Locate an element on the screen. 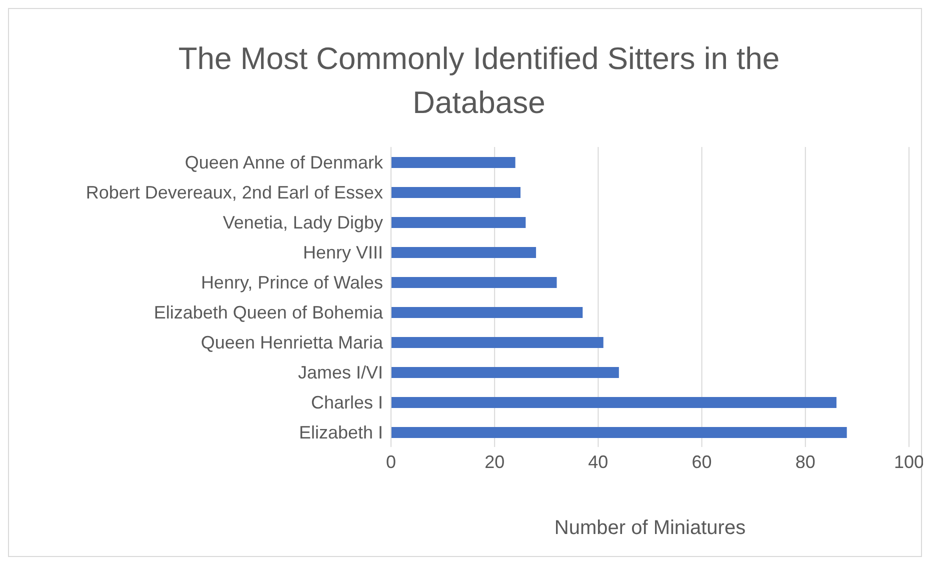 This screenshot has height=565, width=930. x-axis-title: Number of Miniatures is located at coordinates (650, 528).